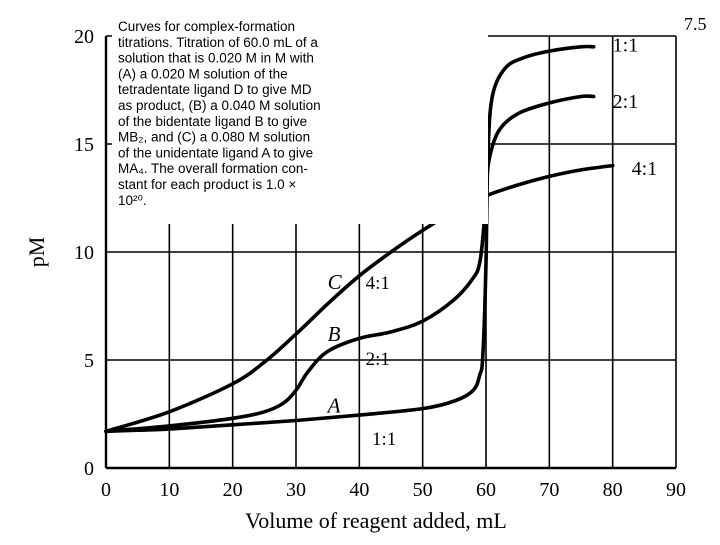 Image resolution: width=720 pixels, height=545 pixels. What do you see at coordinates (84, 37) in the screenshot?
I see `y-tick-label: 20` at bounding box center [84, 37].